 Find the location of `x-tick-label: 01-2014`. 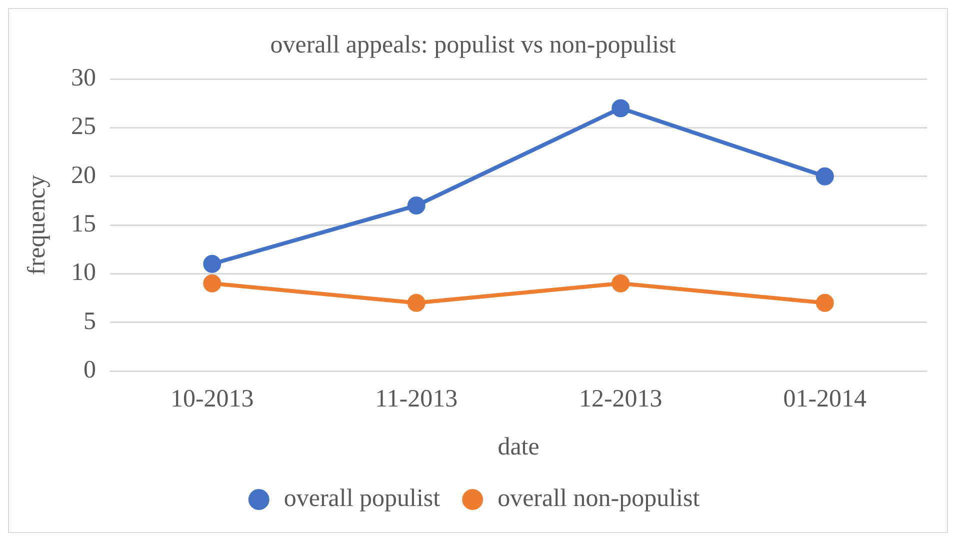

x-tick-label: 01-2014 is located at coordinates (825, 399).